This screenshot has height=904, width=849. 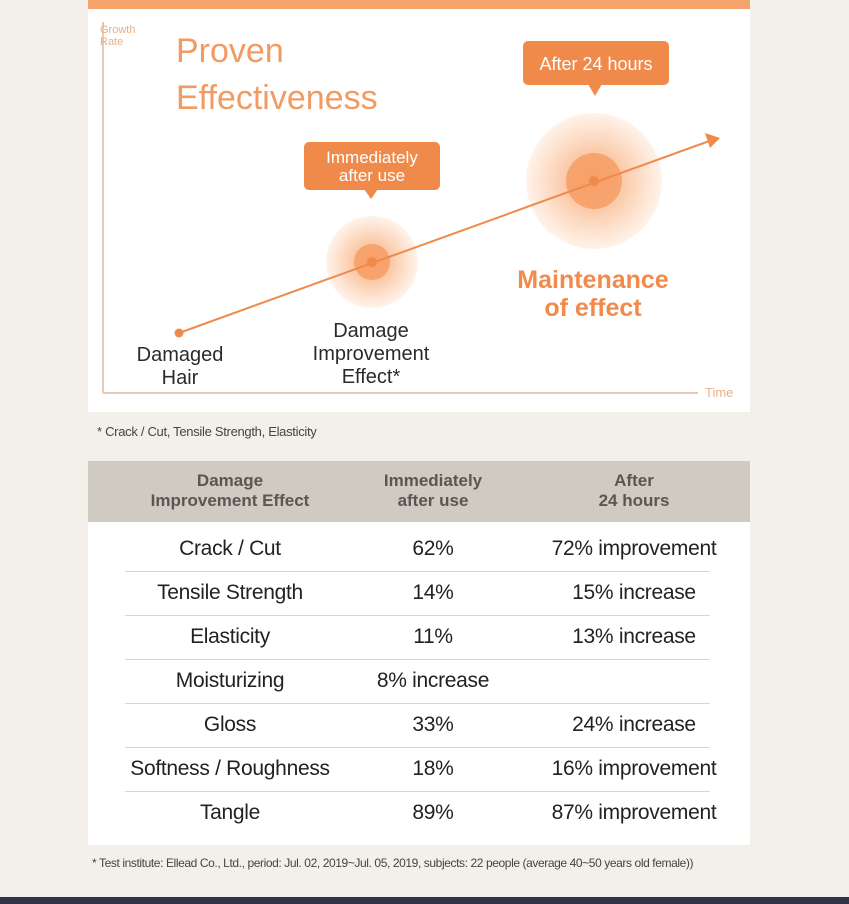 I want to click on trend-line, so click(x=445, y=236).